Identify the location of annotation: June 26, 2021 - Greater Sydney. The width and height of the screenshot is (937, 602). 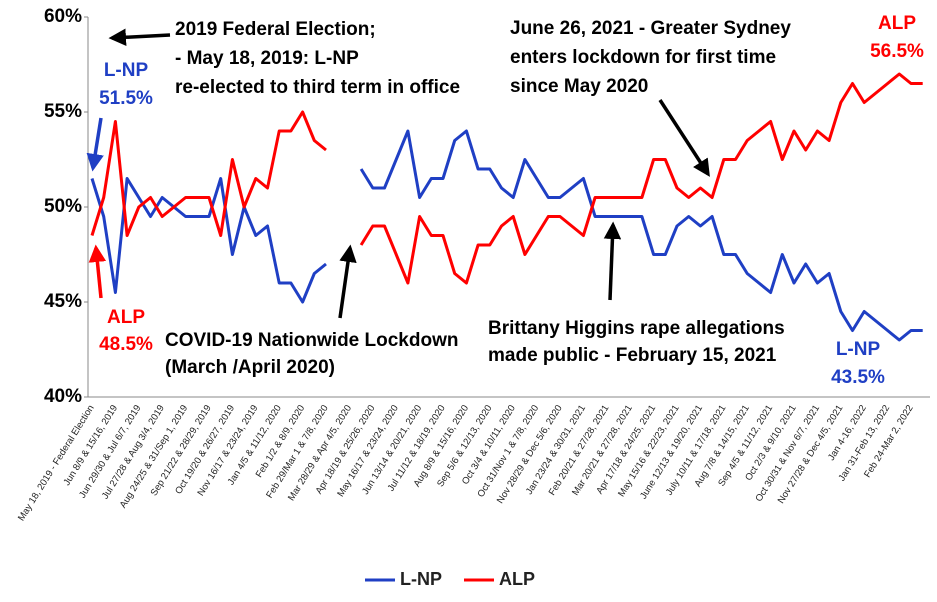
(650, 28).